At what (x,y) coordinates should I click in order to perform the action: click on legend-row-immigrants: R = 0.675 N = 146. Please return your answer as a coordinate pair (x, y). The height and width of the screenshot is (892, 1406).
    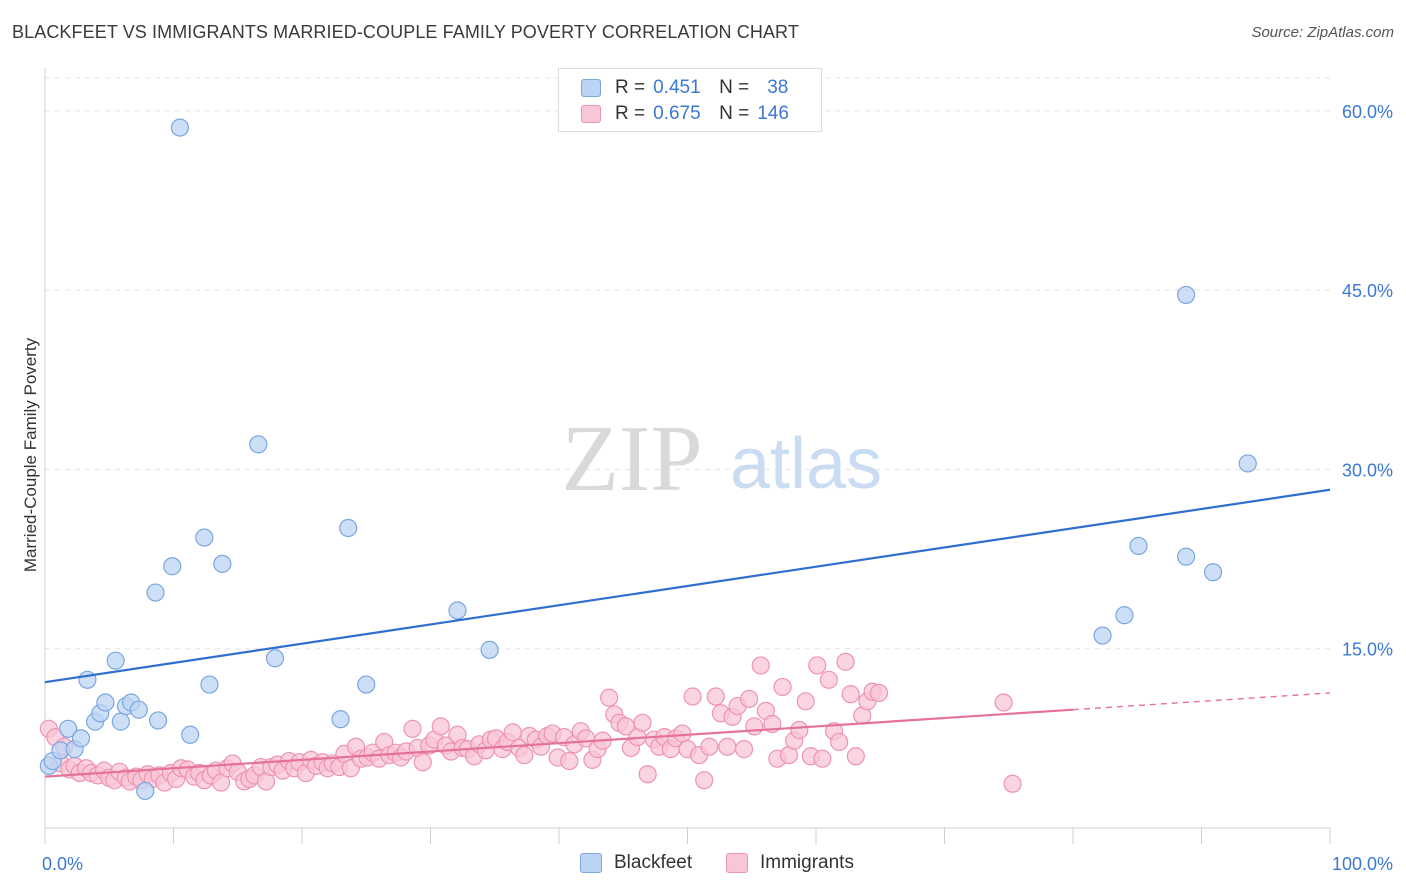
    Looking at the image, I should click on (685, 114).